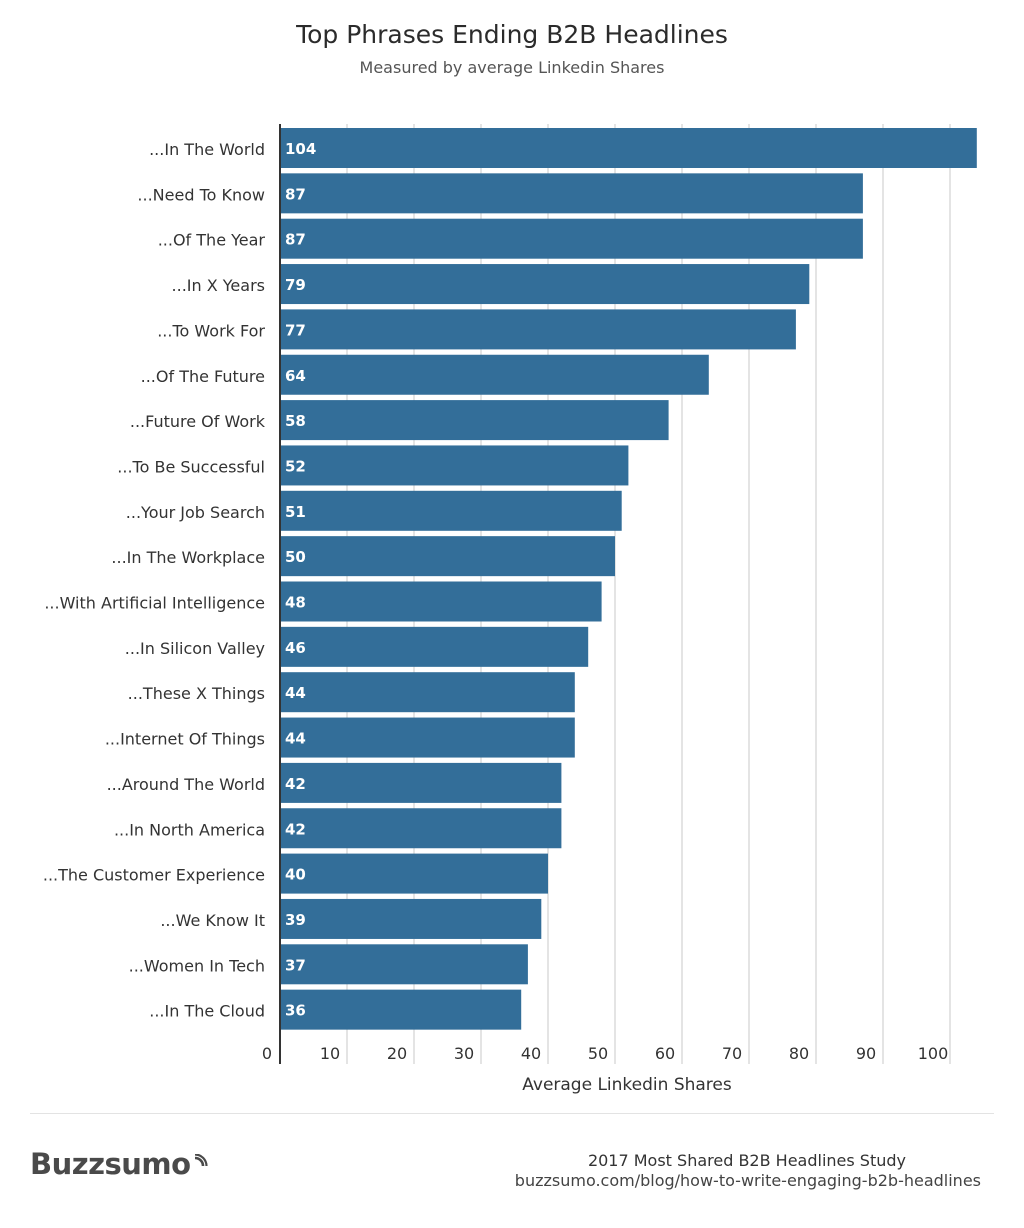 This screenshot has width=1024, height=1228. I want to click on data-label: 79, so click(295, 285).